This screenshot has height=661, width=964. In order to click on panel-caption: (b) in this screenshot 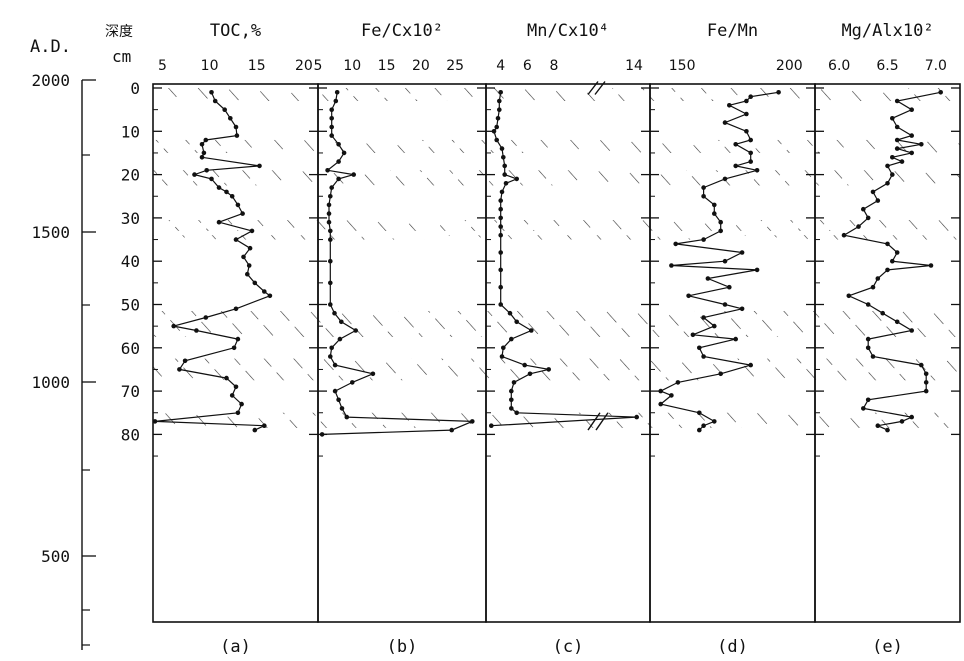, I will do `click(402, 647)`.